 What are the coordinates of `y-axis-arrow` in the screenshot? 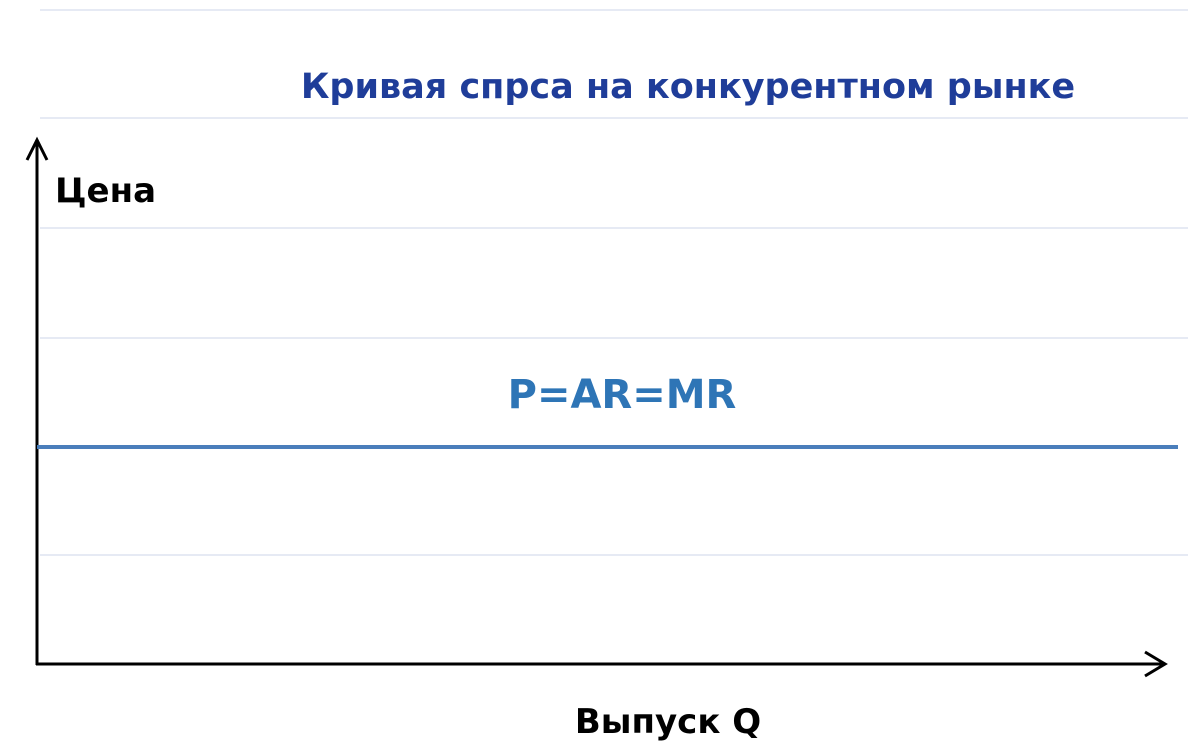 It's located at (37, 148).